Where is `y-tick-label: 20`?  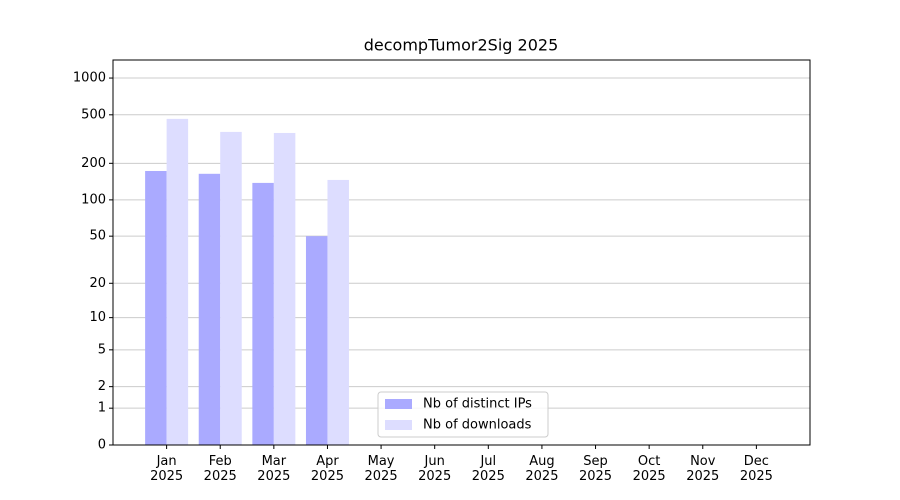 y-tick-label: 20 is located at coordinates (97, 283).